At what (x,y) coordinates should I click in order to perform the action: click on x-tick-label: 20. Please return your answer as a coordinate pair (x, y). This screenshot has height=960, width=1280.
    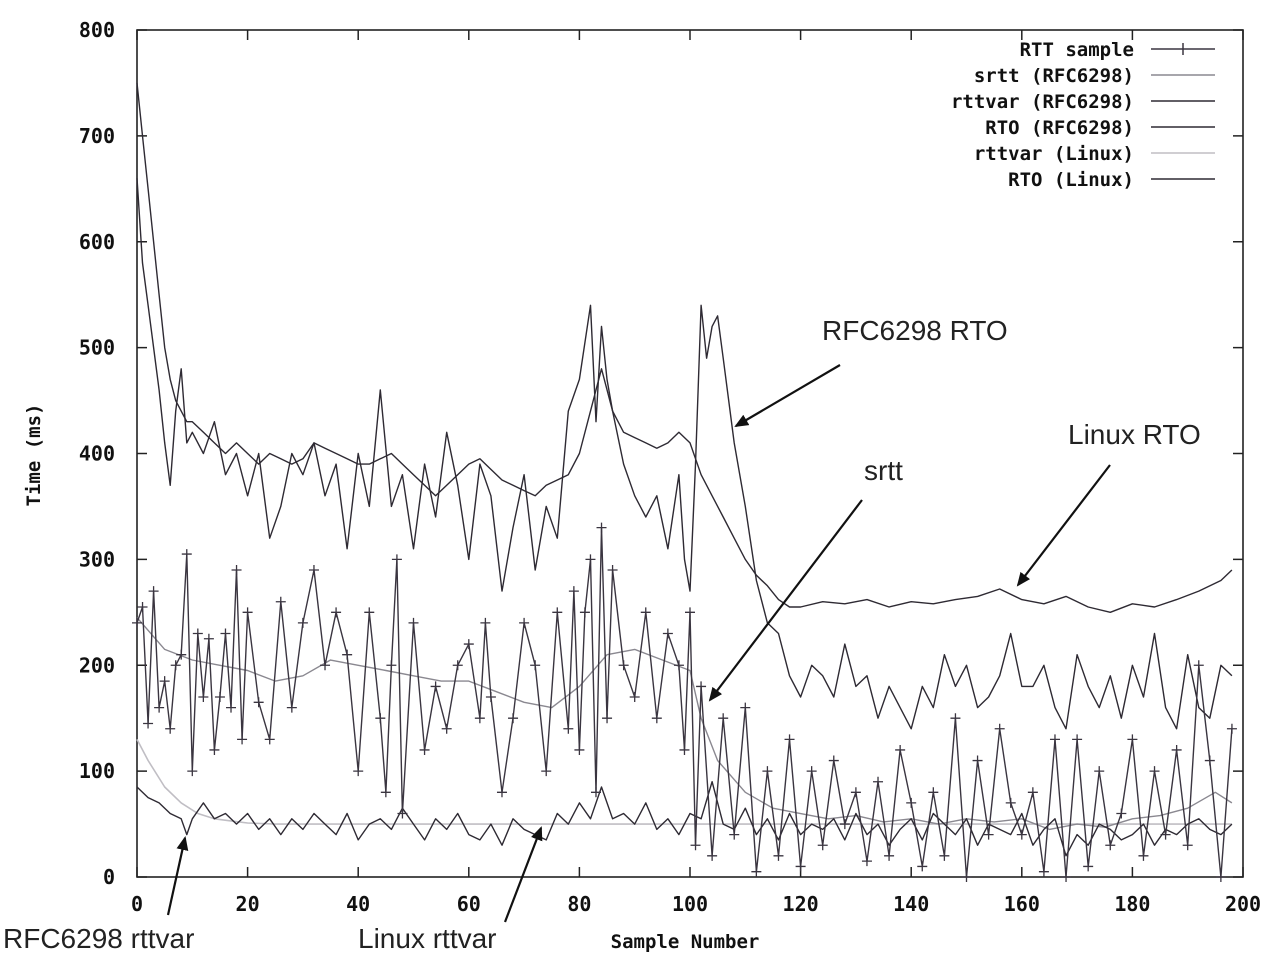
    Looking at the image, I should click on (248, 904).